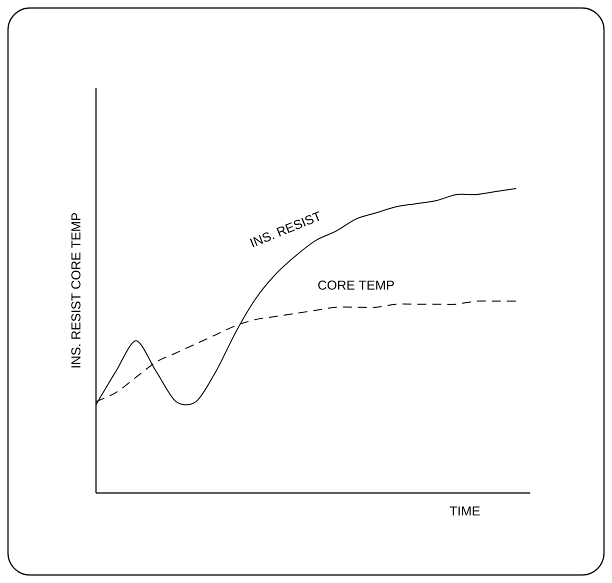 The width and height of the screenshot is (612, 583). I want to click on x-axis-title: TIME, so click(465, 511).